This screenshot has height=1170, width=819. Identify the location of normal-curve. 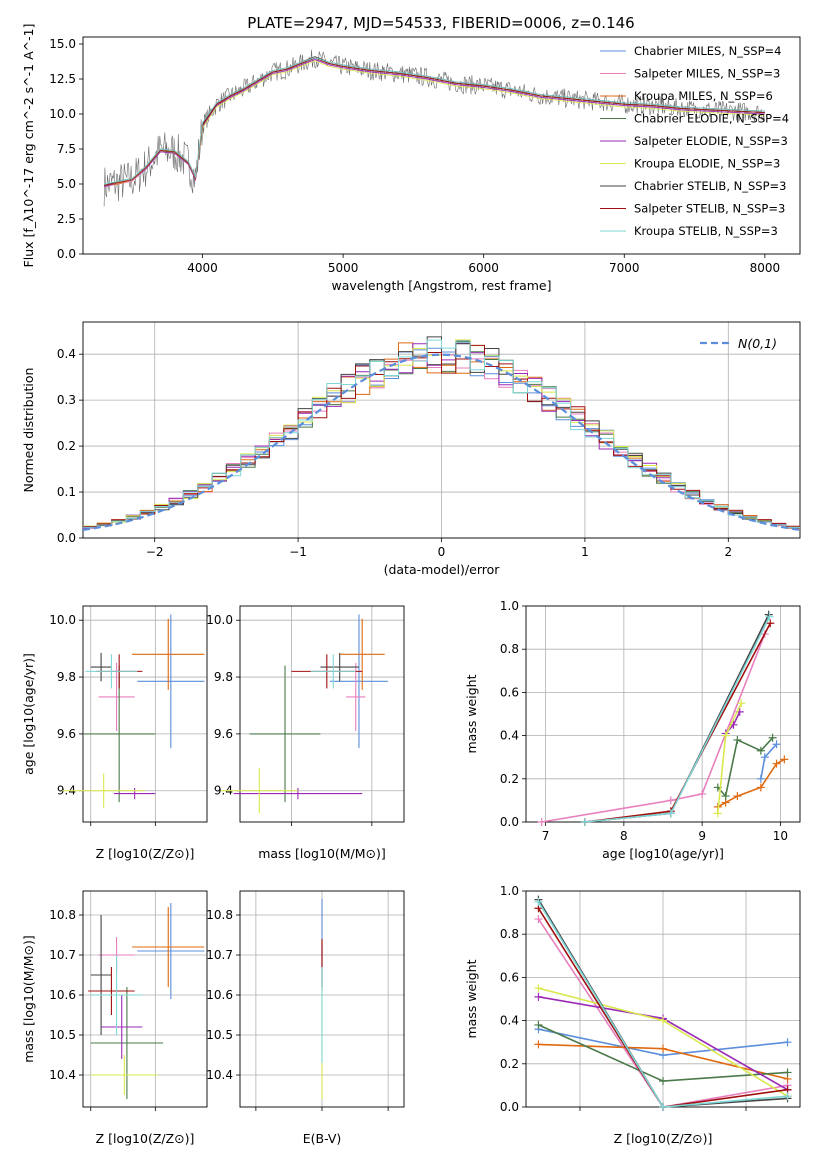
(441, 442).